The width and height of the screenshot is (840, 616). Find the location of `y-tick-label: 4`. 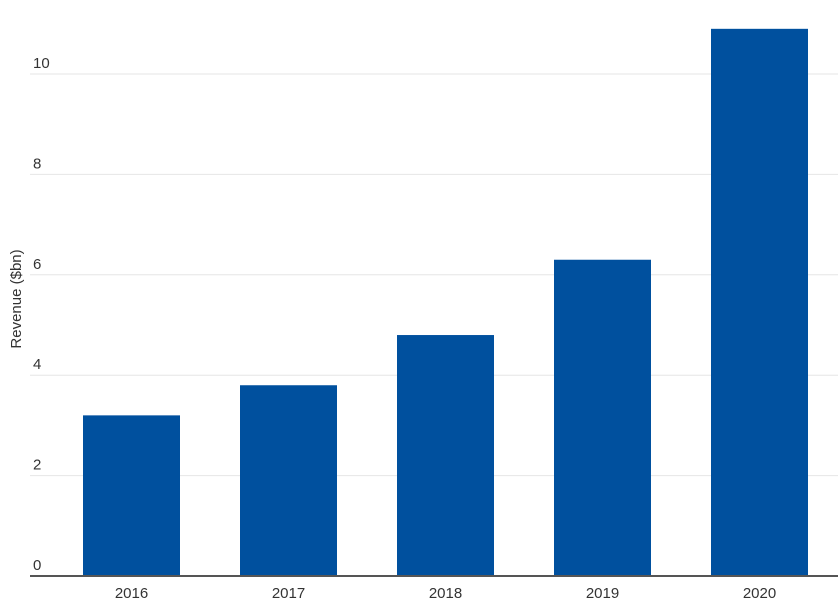

y-tick-label: 4 is located at coordinates (37, 364).